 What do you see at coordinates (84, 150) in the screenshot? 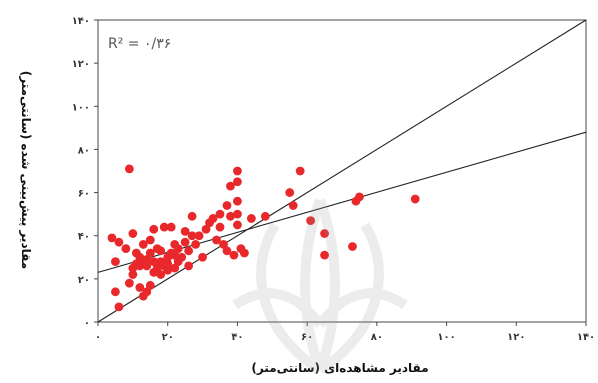
I see `y-tick-label: ۸۰` at bounding box center [84, 150].